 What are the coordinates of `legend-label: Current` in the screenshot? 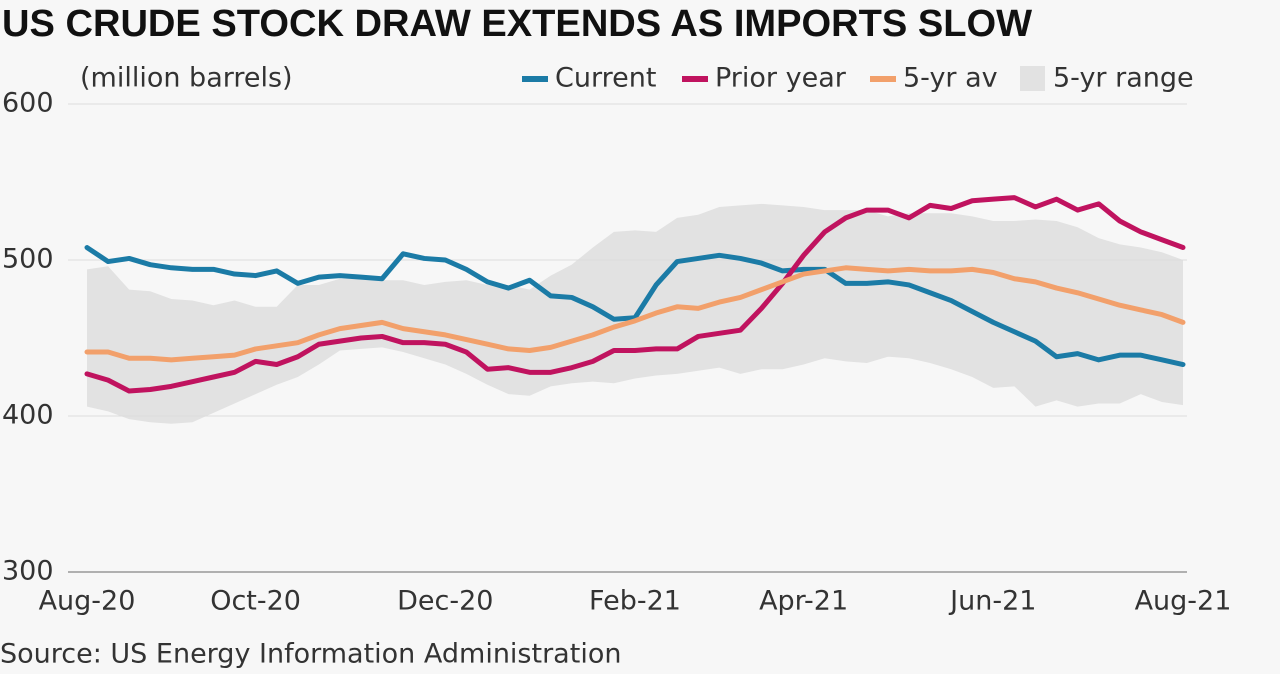 It's located at (605, 78).